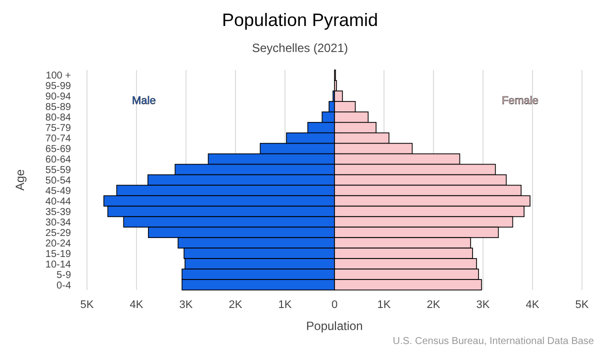 The width and height of the screenshot is (600, 350). I want to click on x-axis-title: Population, so click(334, 326).